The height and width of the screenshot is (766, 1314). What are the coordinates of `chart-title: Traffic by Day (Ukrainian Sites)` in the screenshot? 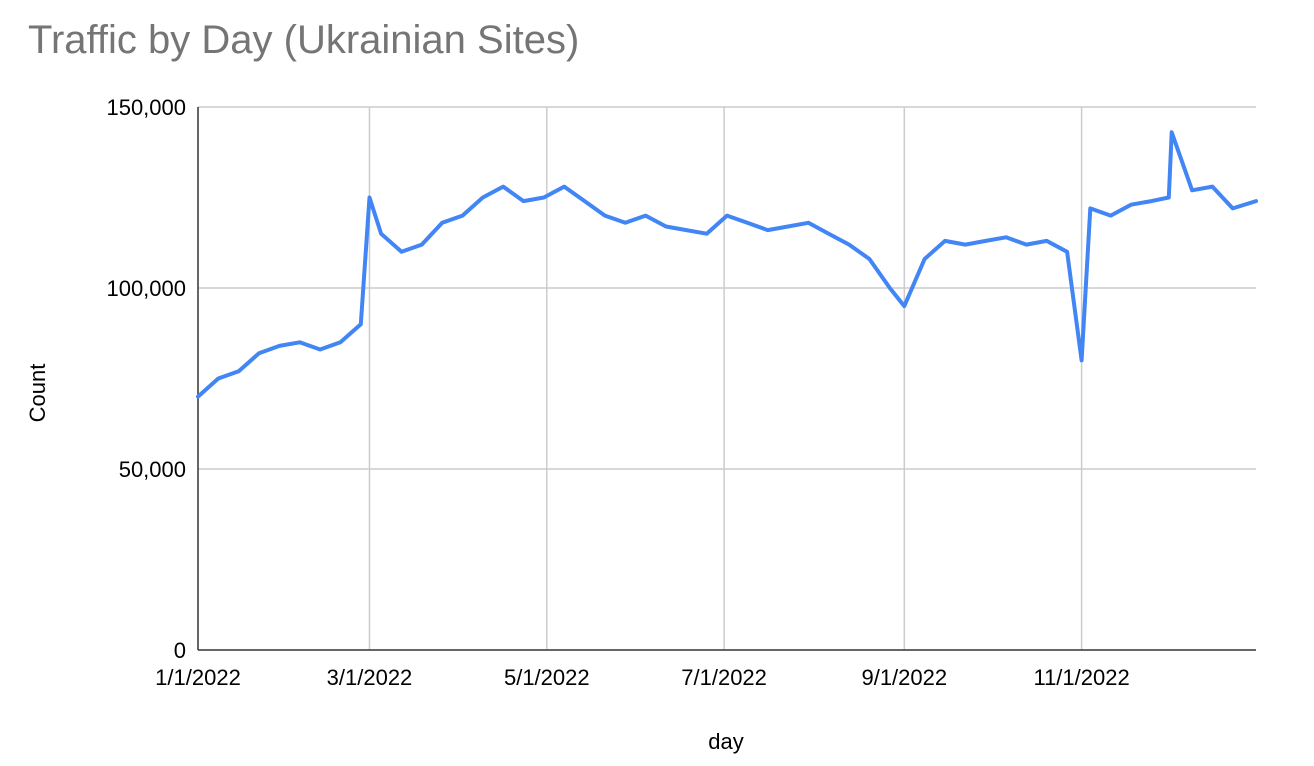 It's located at (304, 40).